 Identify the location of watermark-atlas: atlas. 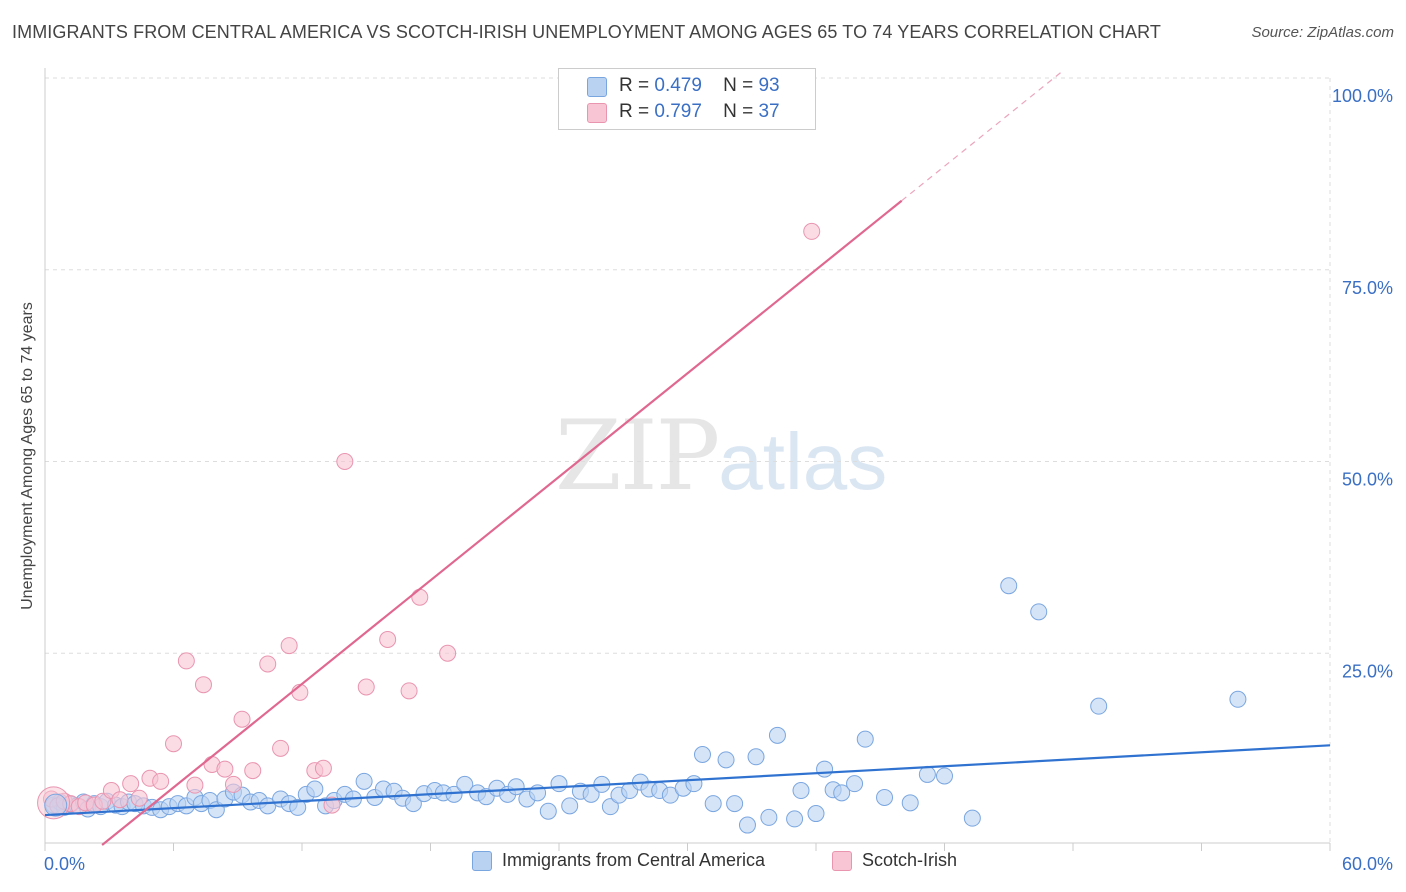
(803, 461).